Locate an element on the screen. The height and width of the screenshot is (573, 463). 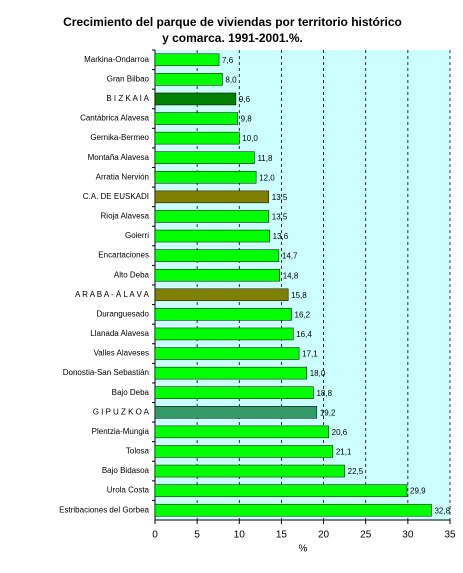
value-label: 9,8 is located at coordinates (247, 119).